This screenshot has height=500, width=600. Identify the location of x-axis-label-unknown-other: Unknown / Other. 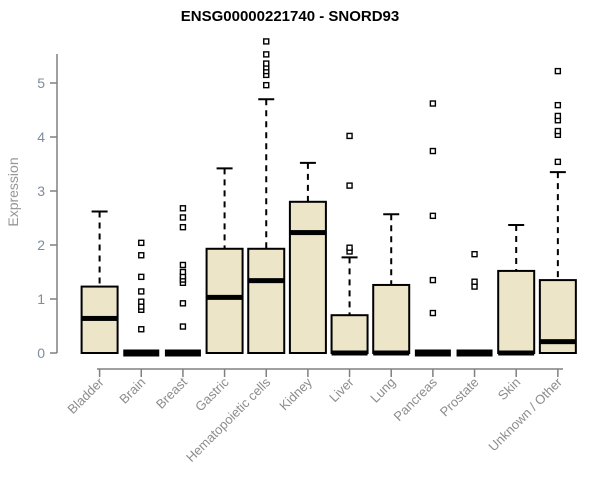
(525, 414).